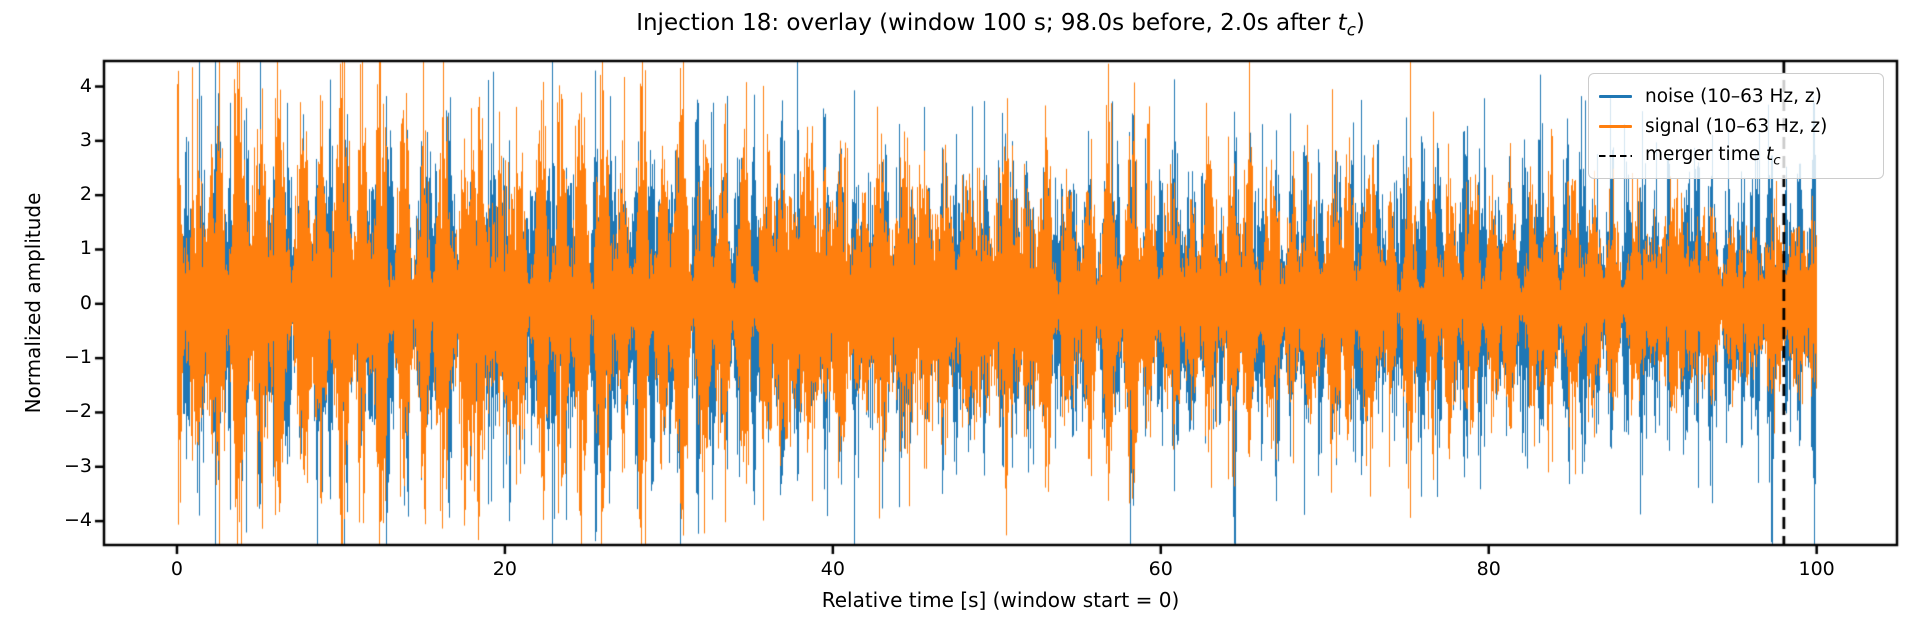 The height and width of the screenshot is (640, 1920). Describe the element at coordinates (77, 357) in the screenshot. I see `y-tick-label: −1` at that location.